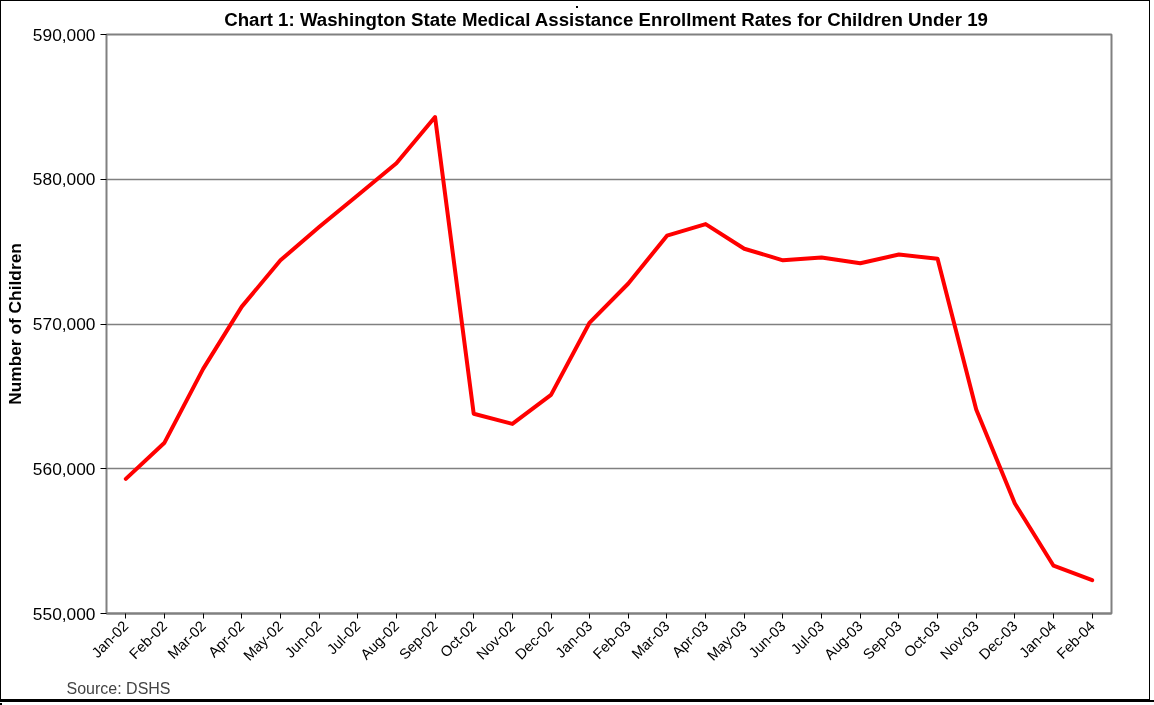  What do you see at coordinates (64, 179) in the screenshot?
I see `y-tick-label: 580,000` at bounding box center [64, 179].